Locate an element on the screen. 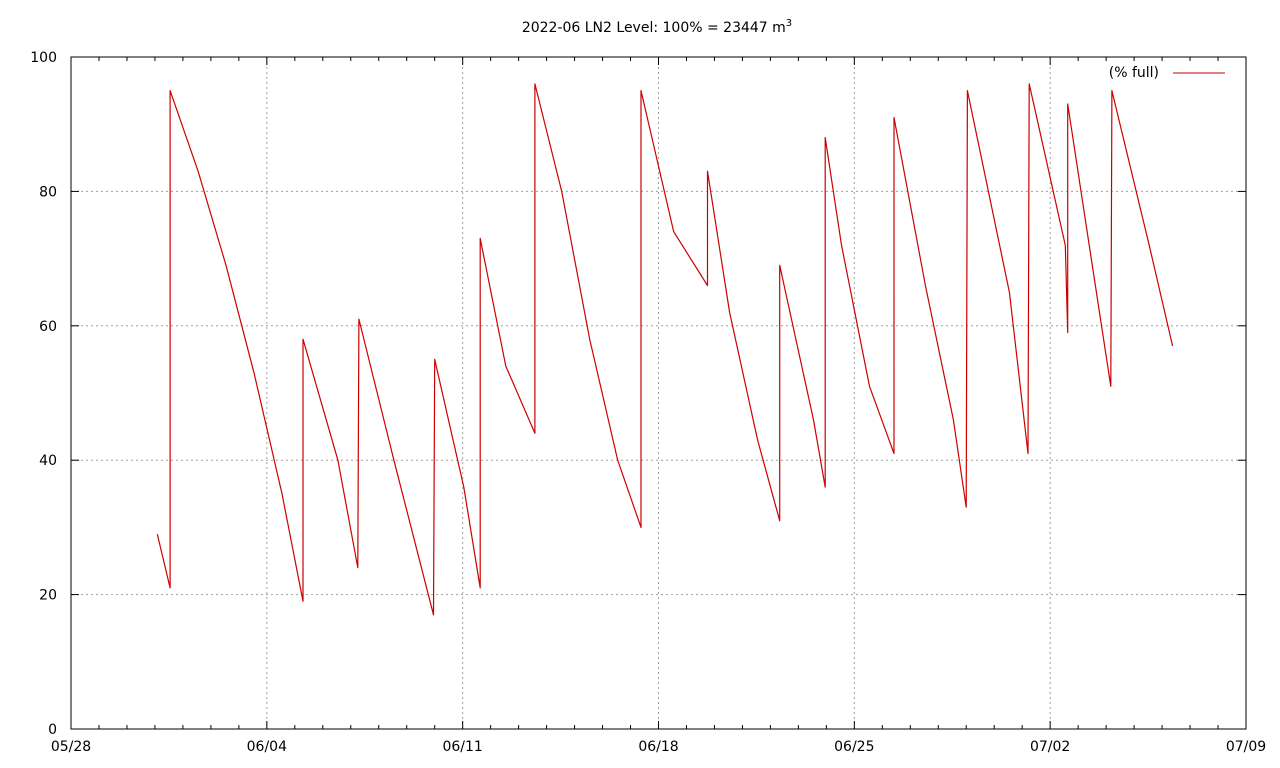 Image resolution: width=1280 pixels, height=768 pixels. y-tick-label: 40 is located at coordinates (48, 461).